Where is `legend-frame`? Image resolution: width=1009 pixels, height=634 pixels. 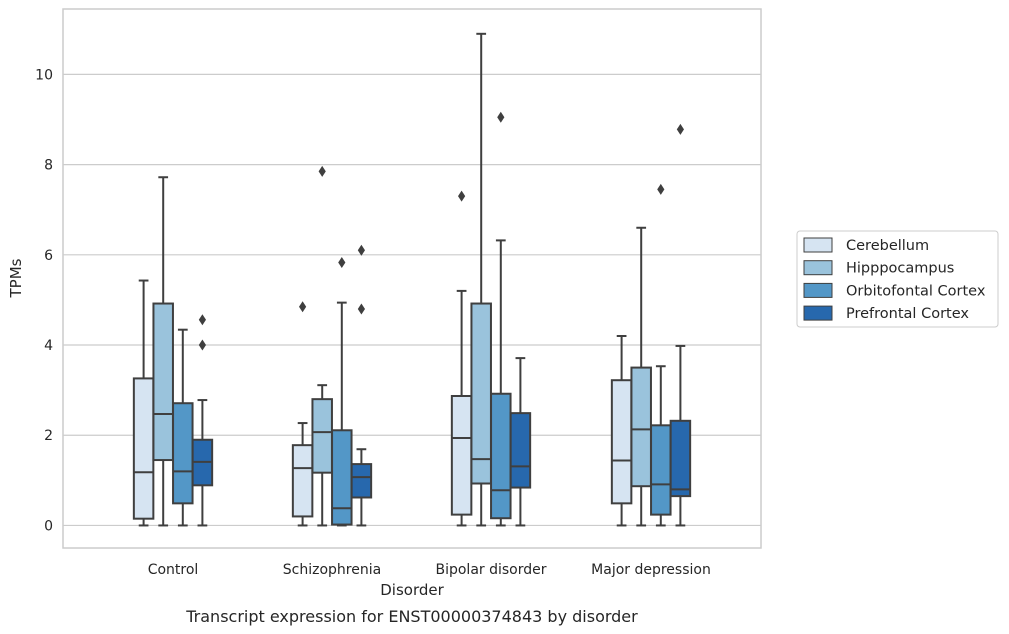 legend-frame is located at coordinates (897, 279).